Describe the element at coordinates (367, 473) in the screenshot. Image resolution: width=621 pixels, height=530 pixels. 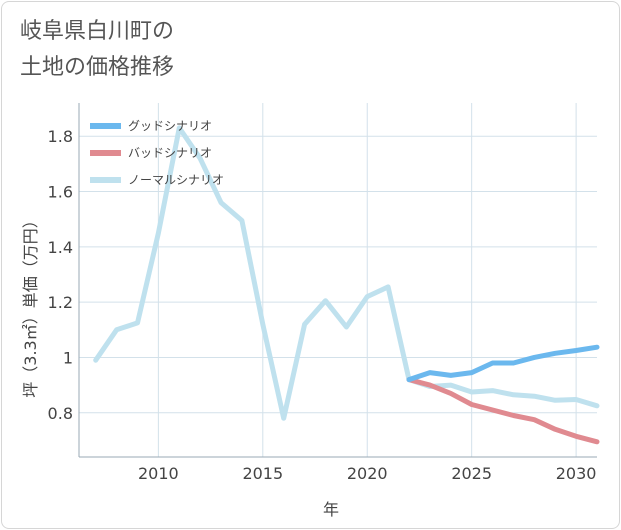
I see `x-tick-label: 2020` at that location.